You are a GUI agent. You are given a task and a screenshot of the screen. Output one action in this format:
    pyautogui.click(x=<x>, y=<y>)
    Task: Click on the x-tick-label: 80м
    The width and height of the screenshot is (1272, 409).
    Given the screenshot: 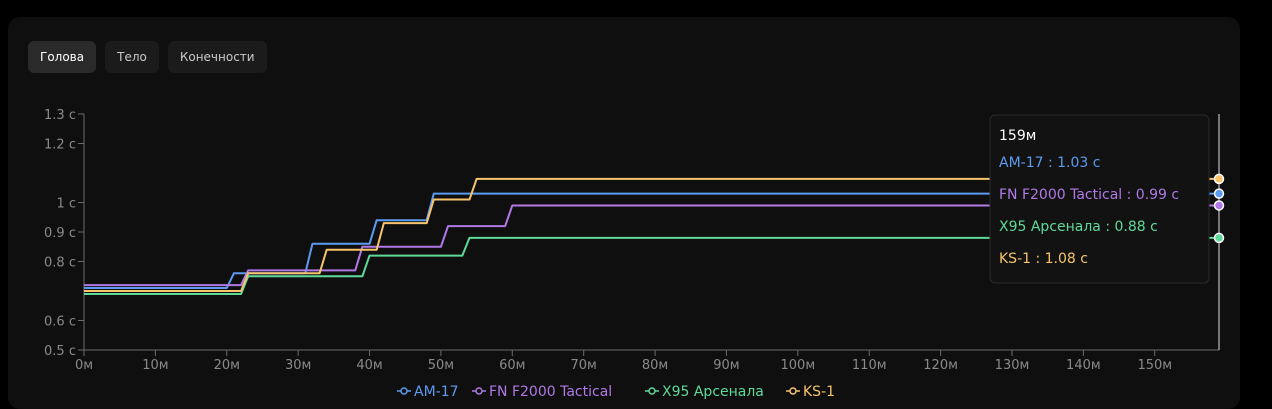 What is the action you would take?
    pyautogui.click(x=655, y=365)
    